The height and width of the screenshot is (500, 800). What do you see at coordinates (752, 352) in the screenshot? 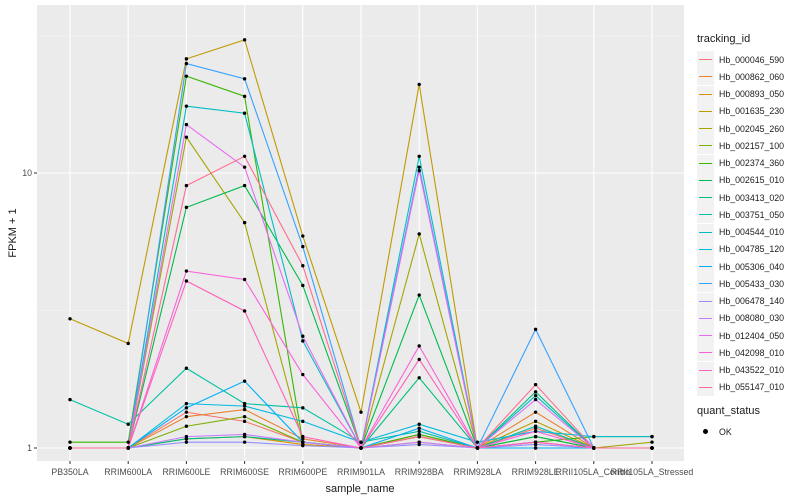
I see `legend-item-label: Hb_042098_010` at bounding box center [752, 352].